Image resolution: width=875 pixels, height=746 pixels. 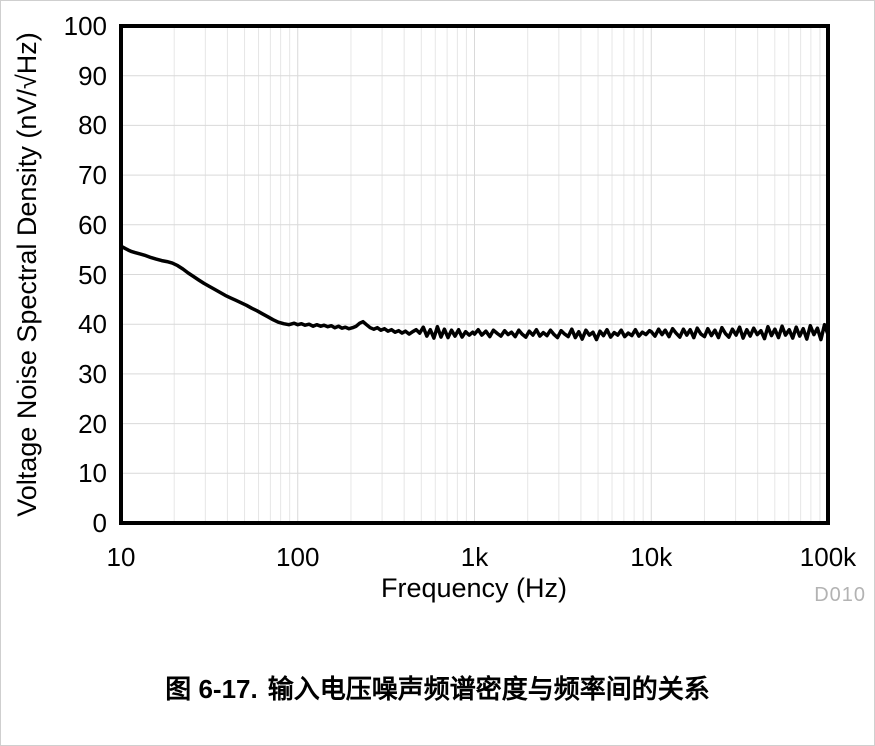 What do you see at coordinates (99, 523) in the screenshot?
I see `y-tick-label: 0` at bounding box center [99, 523].